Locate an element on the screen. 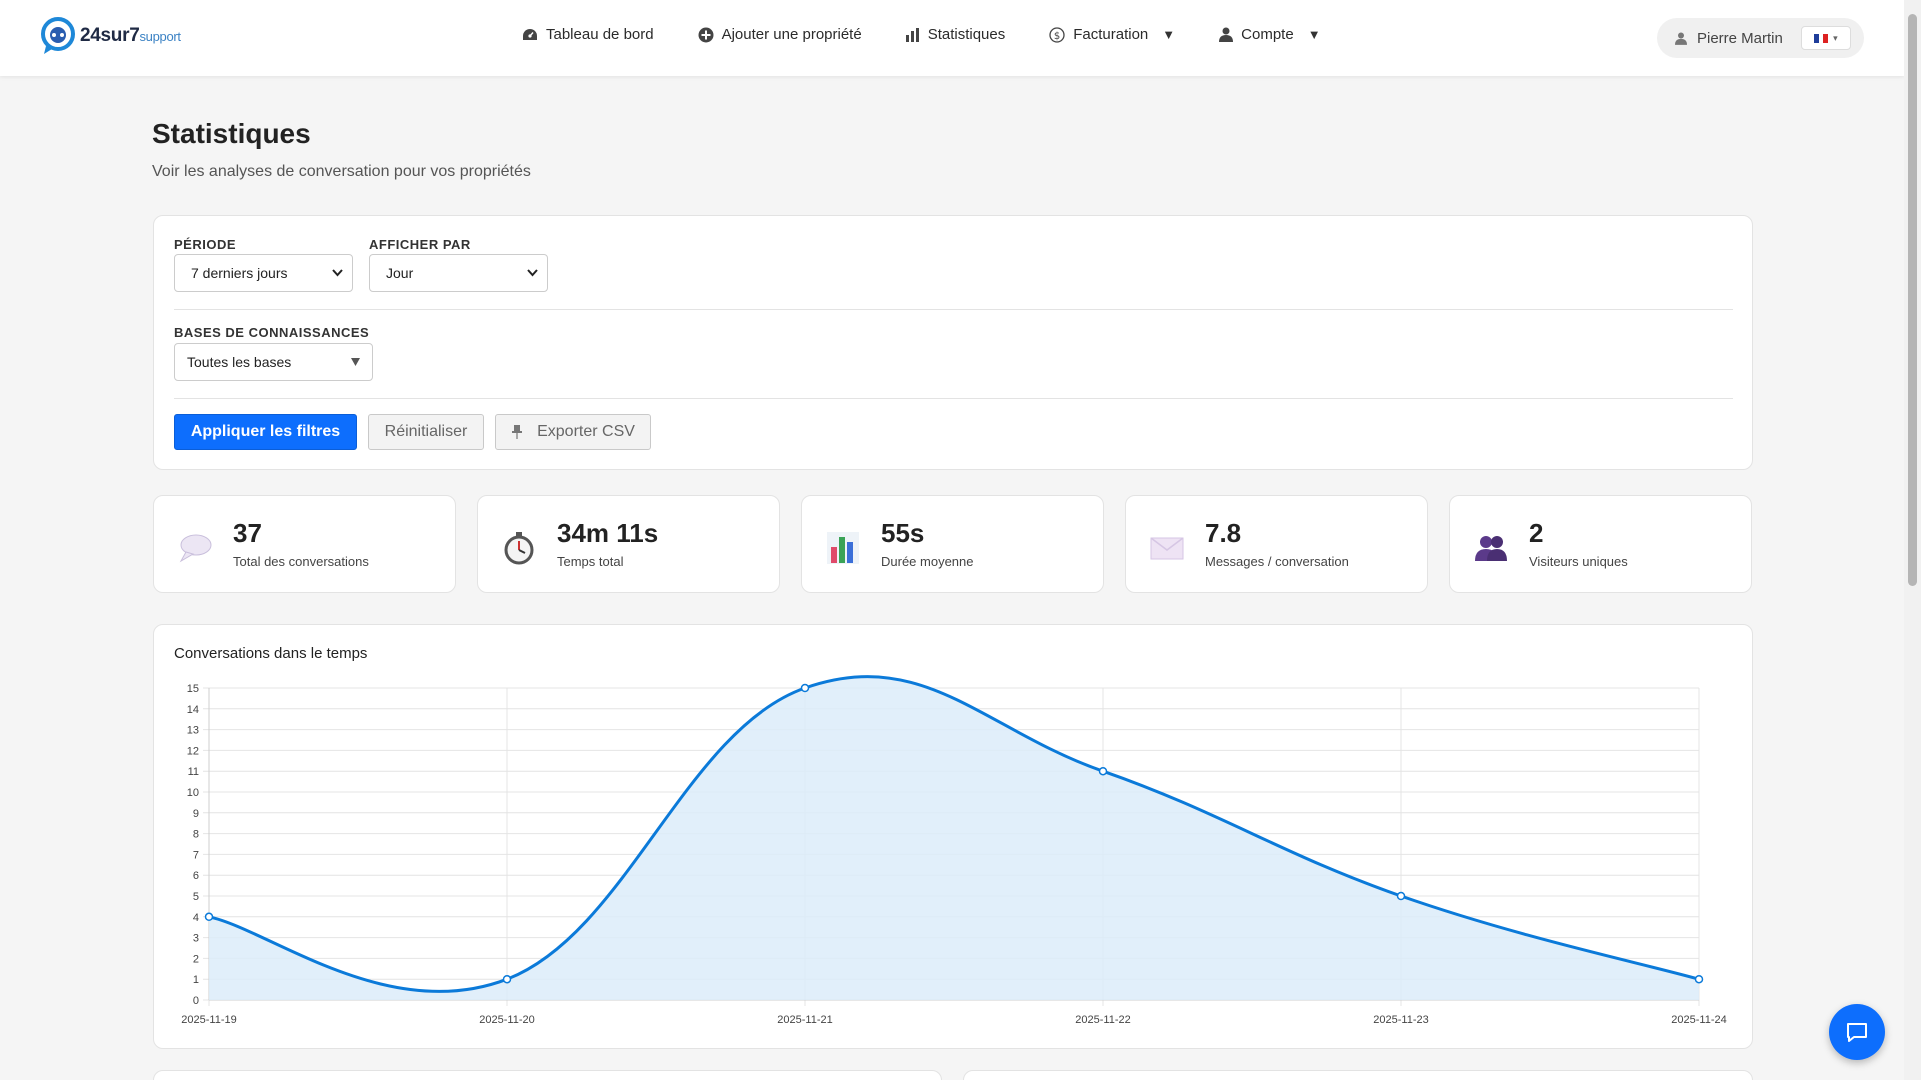 The image size is (1921, 1080). users-icon is located at coordinates (1491, 548).